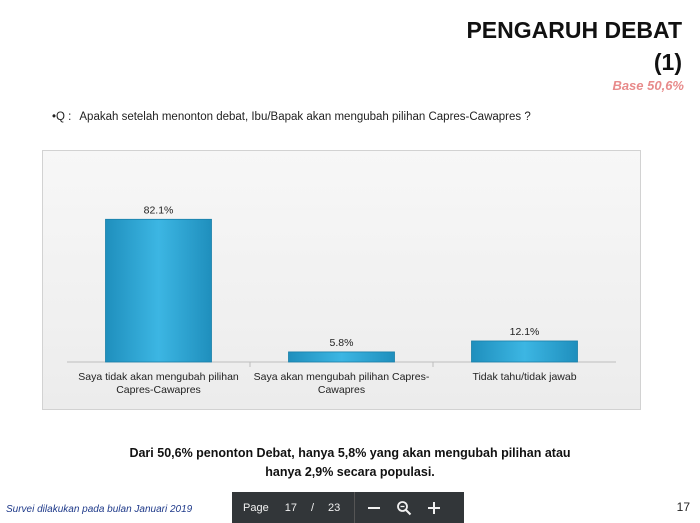 The height and width of the screenshot is (523, 700). What do you see at coordinates (683, 507) in the screenshot?
I see `slide-number: 17` at bounding box center [683, 507].